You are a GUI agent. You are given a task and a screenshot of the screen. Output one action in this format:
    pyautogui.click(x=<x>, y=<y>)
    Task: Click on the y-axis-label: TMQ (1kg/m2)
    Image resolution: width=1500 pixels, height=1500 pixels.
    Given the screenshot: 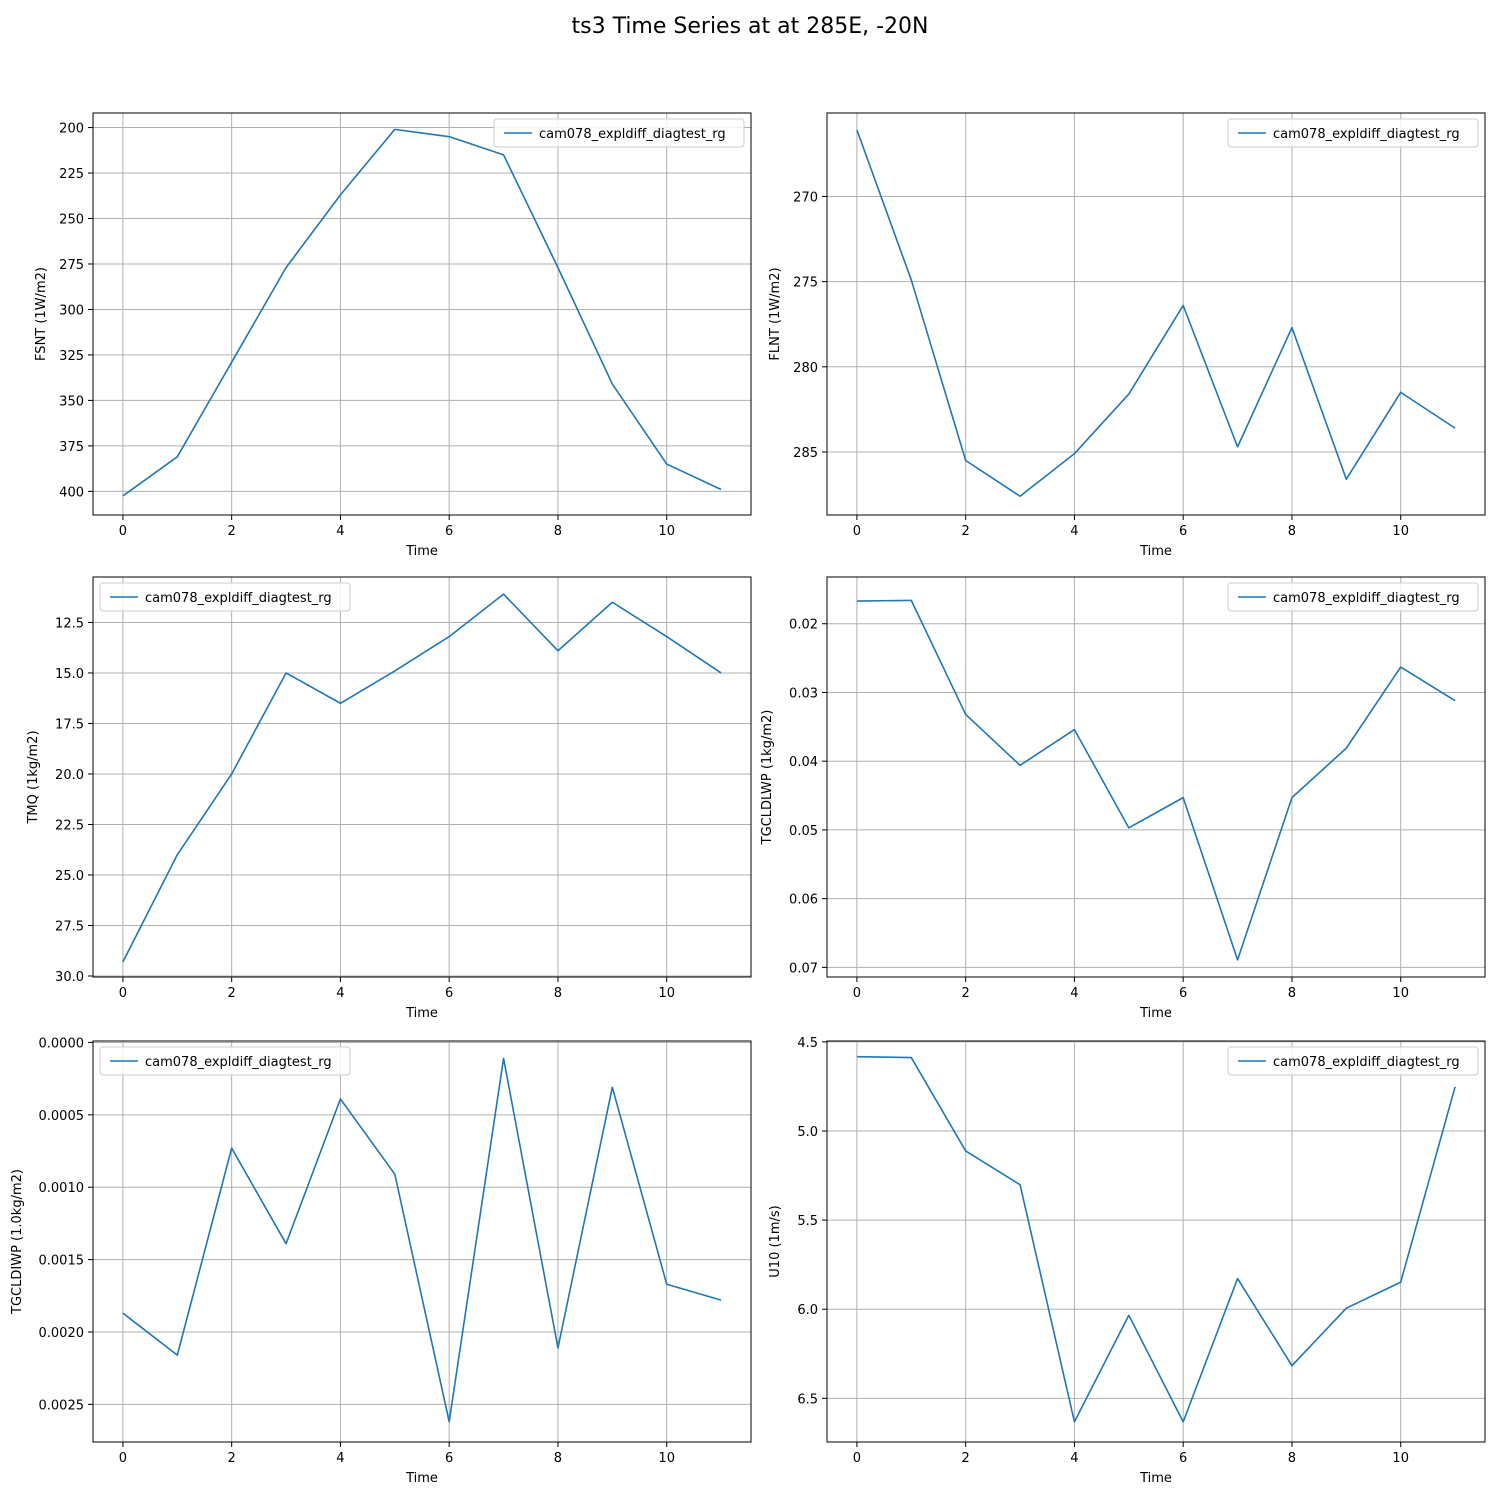 What is the action you would take?
    pyautogui.click(x=33, y=777)
    